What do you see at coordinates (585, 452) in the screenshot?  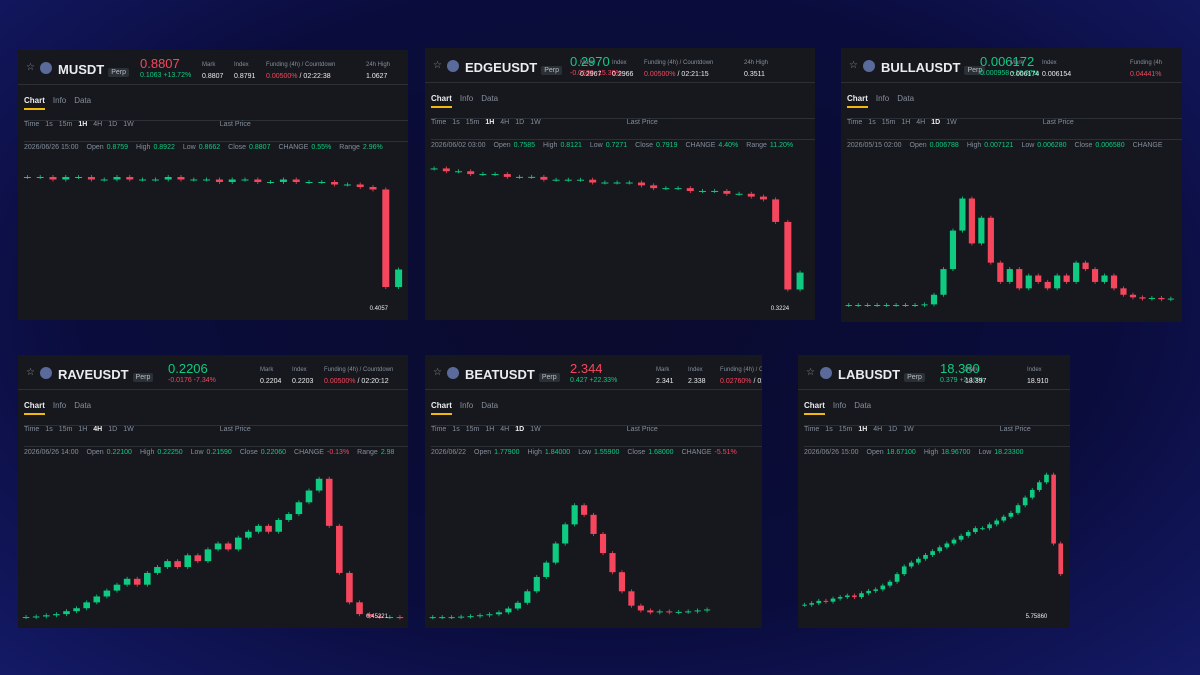 I see `info-label: Low` at bounding box center [585, 452].